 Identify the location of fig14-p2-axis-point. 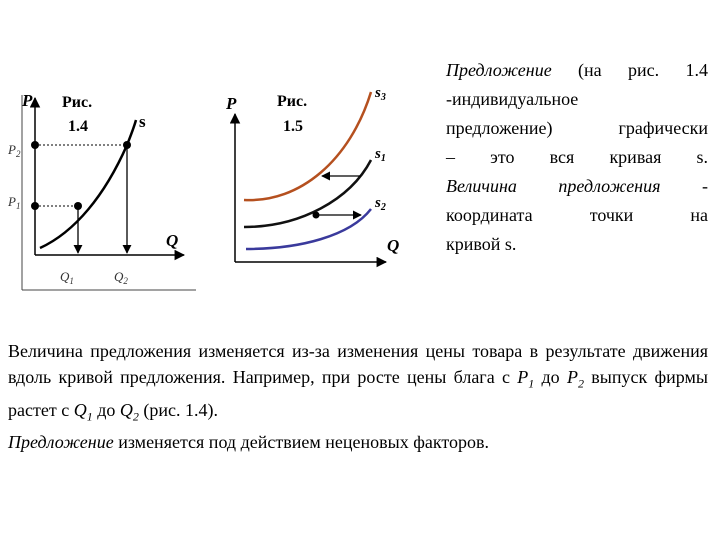
(35, 145).